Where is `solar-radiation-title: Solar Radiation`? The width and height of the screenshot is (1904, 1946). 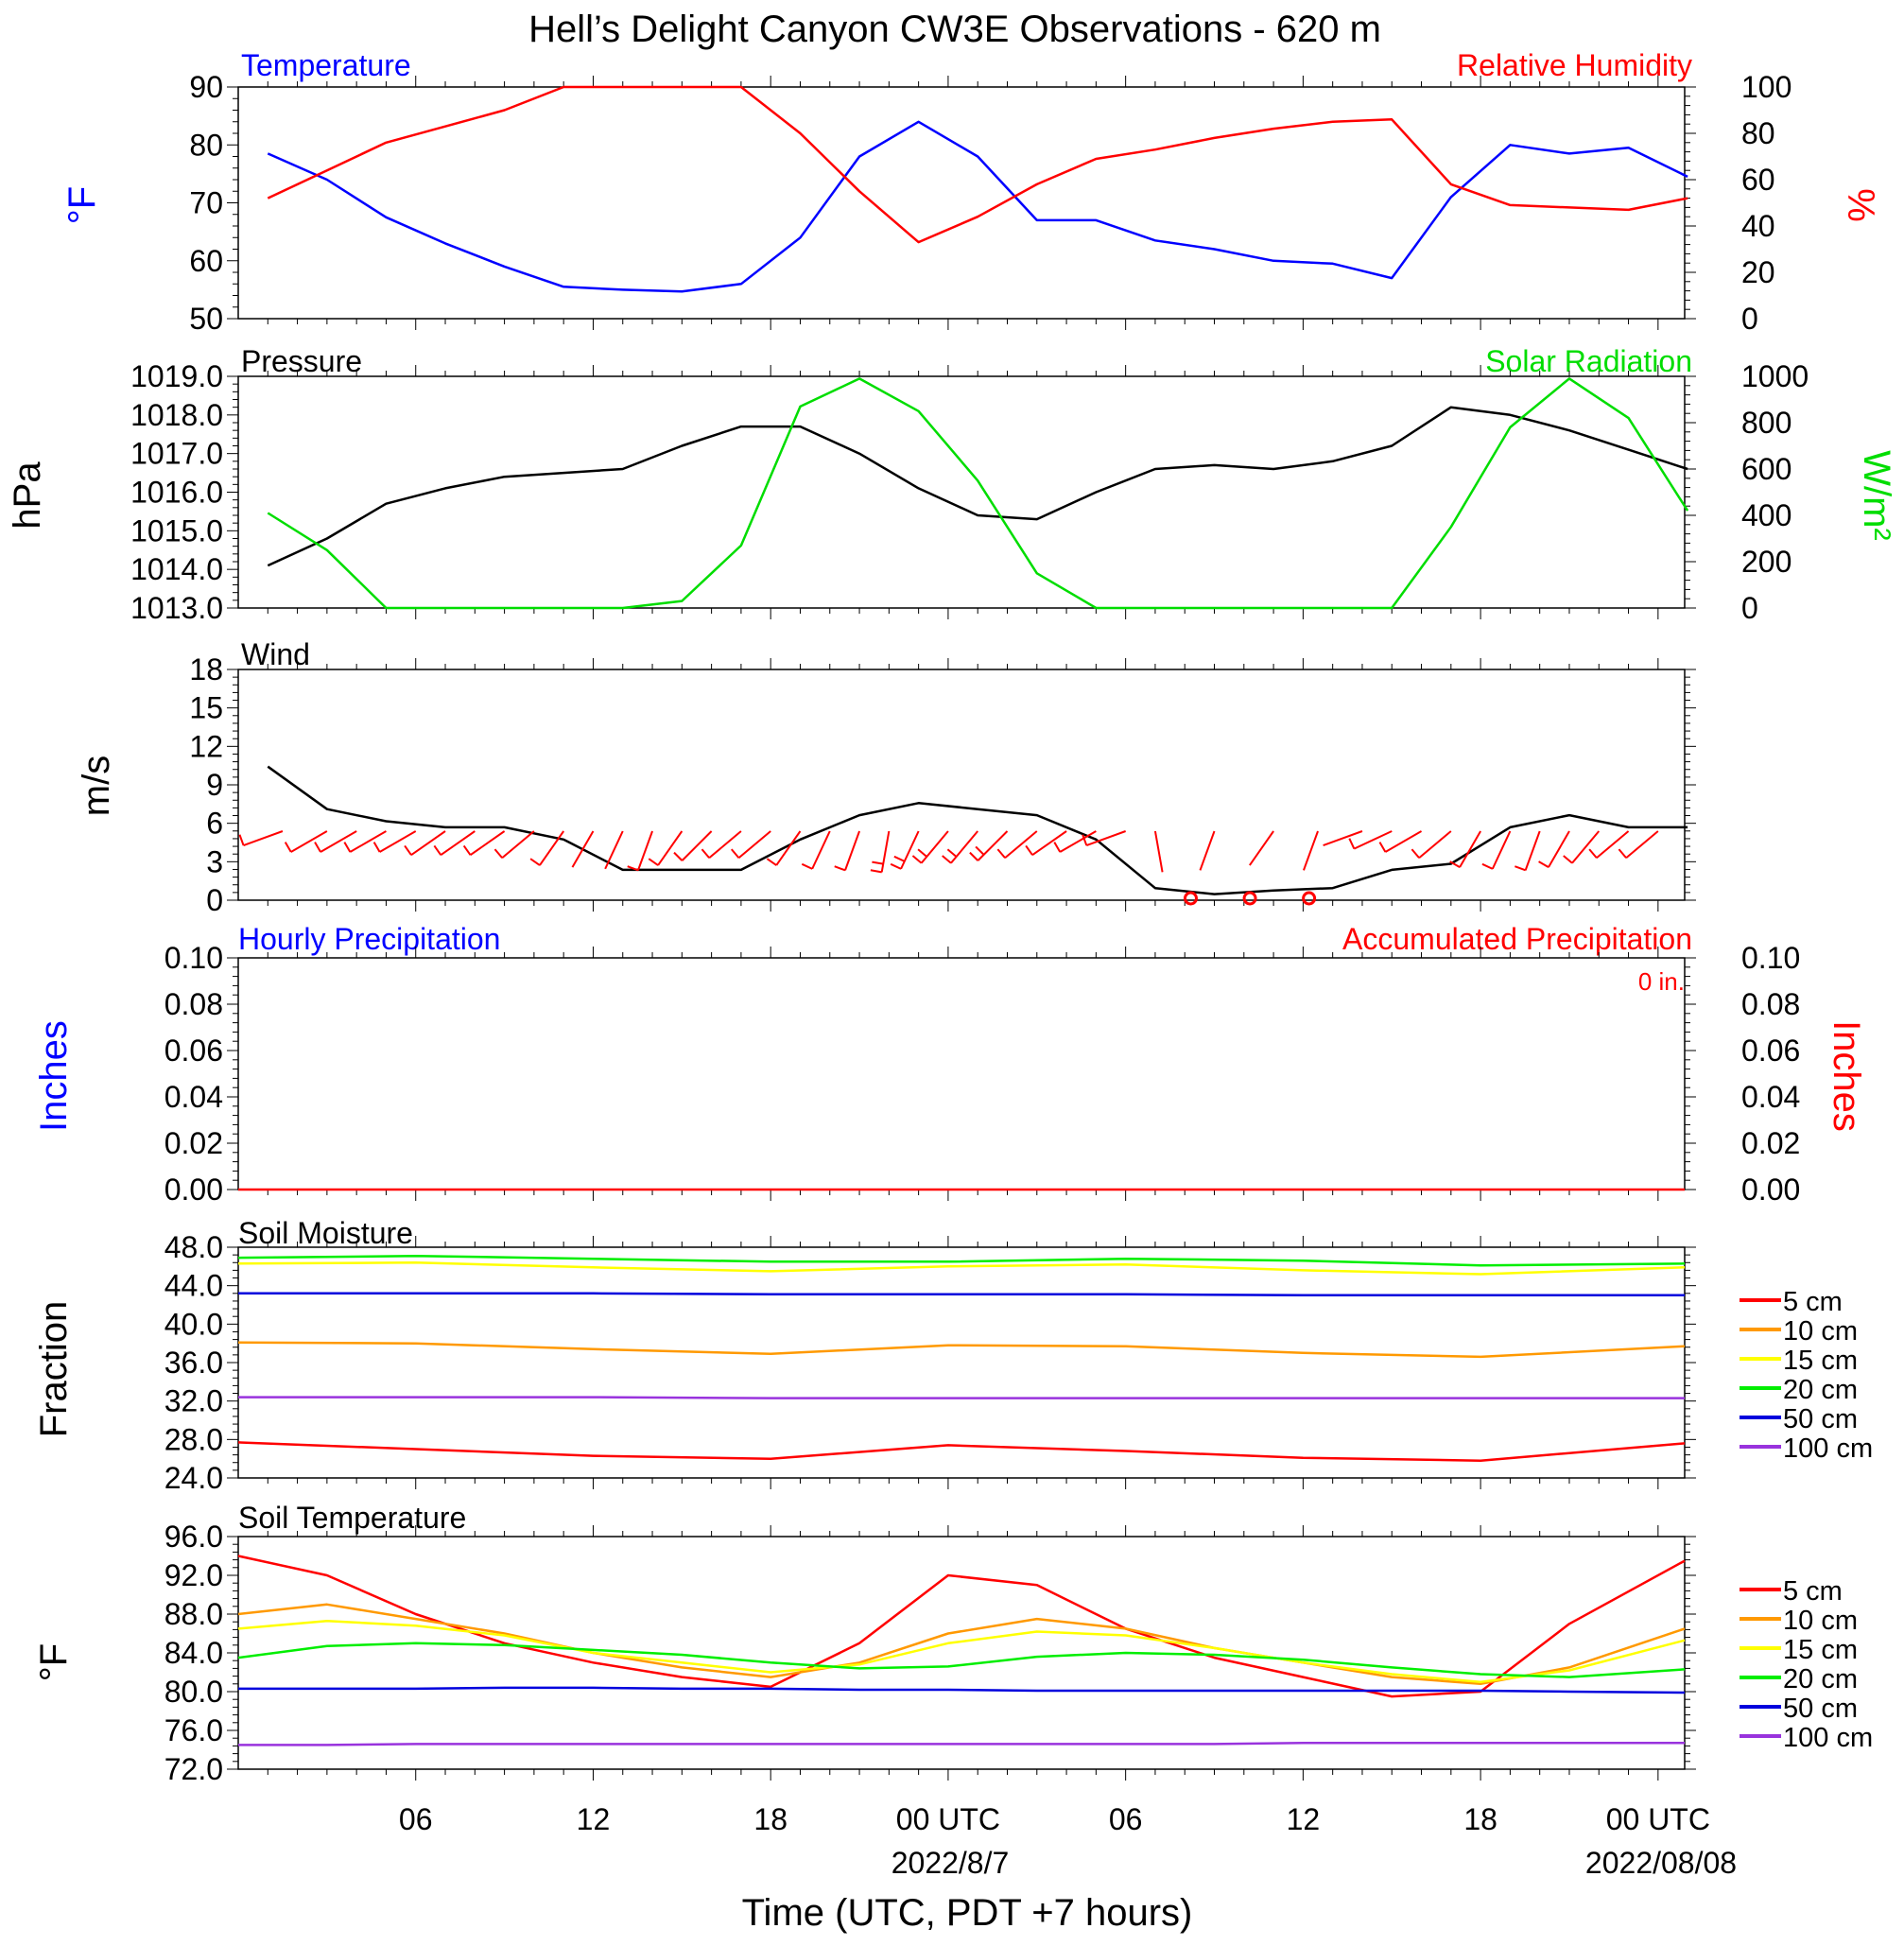 solar-radiation-title: Solar Radiation is located at coordinates (1588, 361).